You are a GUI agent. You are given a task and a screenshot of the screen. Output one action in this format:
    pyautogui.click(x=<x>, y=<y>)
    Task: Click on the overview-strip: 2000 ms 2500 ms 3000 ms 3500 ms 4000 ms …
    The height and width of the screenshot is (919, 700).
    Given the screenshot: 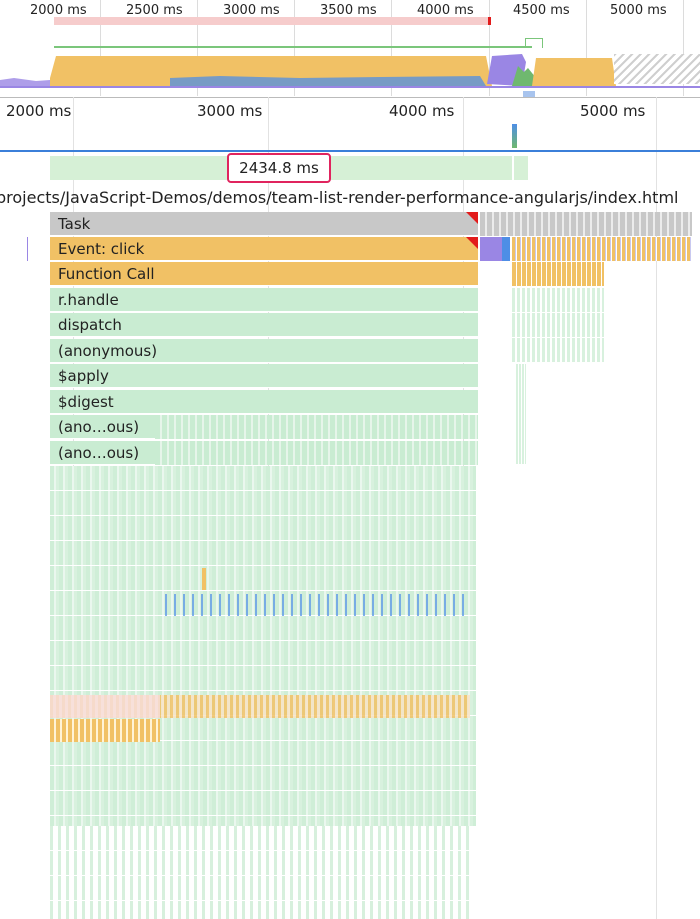 What is the action you would take?
    pyautogui.click(x=350, y=48)
    